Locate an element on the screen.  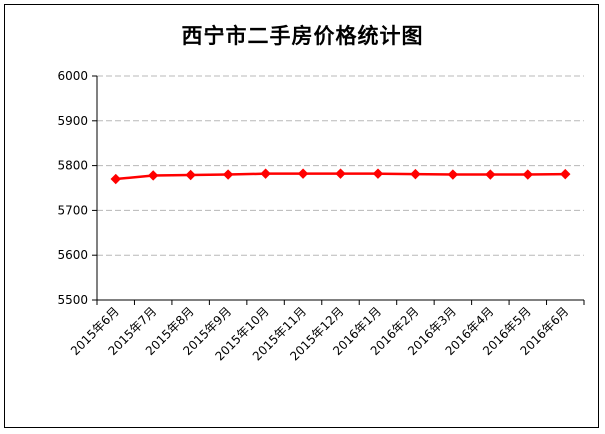
y-tick-label: 6000 is located at coordinates (72, 76).